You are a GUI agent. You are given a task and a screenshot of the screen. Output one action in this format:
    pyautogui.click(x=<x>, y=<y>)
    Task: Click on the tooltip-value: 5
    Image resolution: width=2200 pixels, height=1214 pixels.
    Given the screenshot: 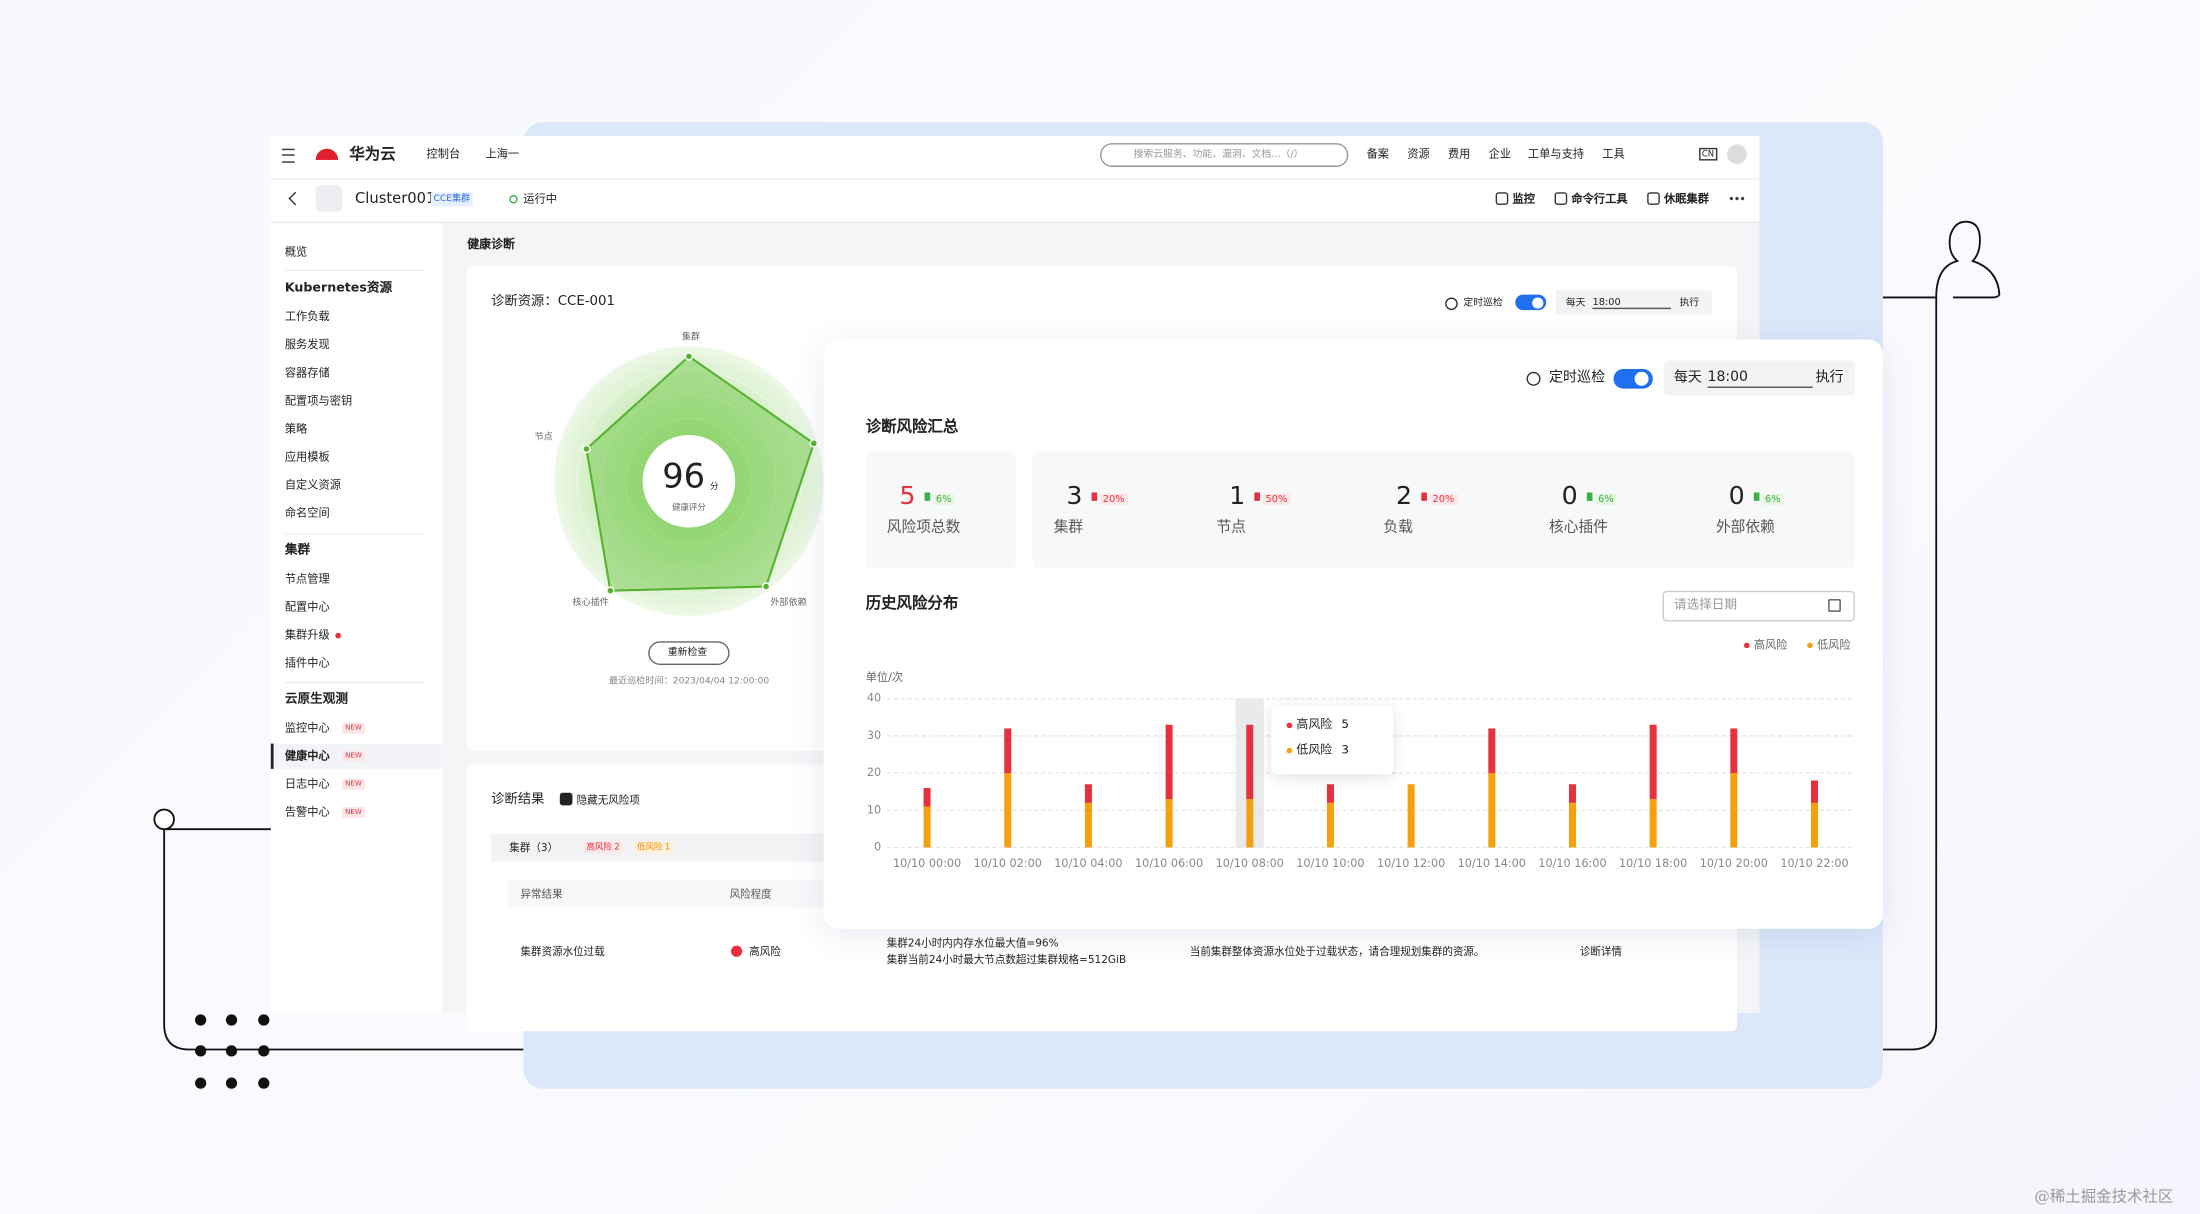 What is the action you would take?
    pyautogui.click(x=1345, y=725)
    